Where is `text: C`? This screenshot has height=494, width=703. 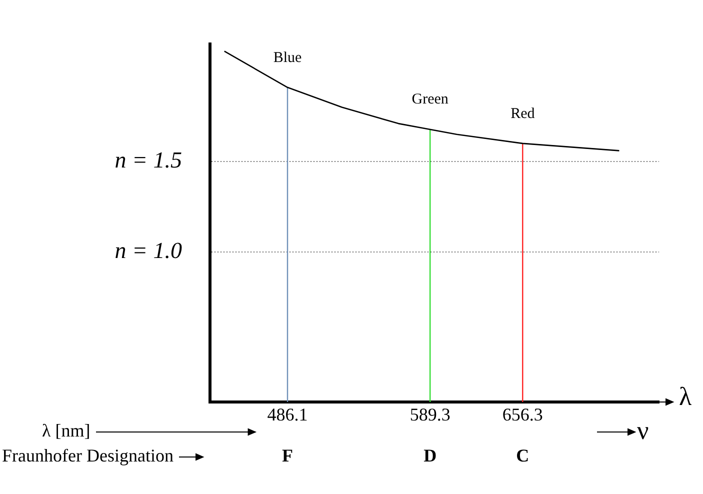 text: C is located at coordinates (523, 456).